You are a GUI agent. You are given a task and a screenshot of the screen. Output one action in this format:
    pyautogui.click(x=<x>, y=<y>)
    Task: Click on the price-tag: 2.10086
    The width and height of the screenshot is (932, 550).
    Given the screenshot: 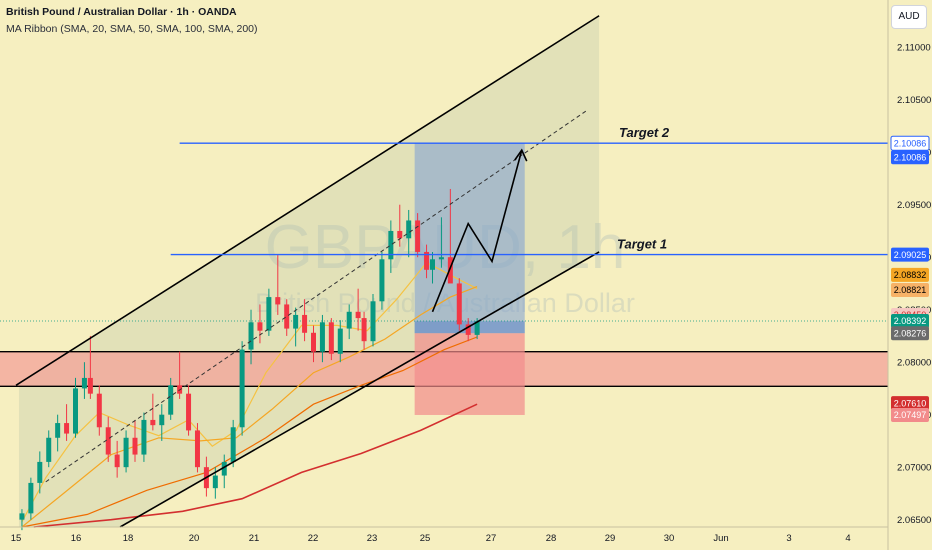 What is the action you would take?
    pyautogui.click(x=910, y=157)
    